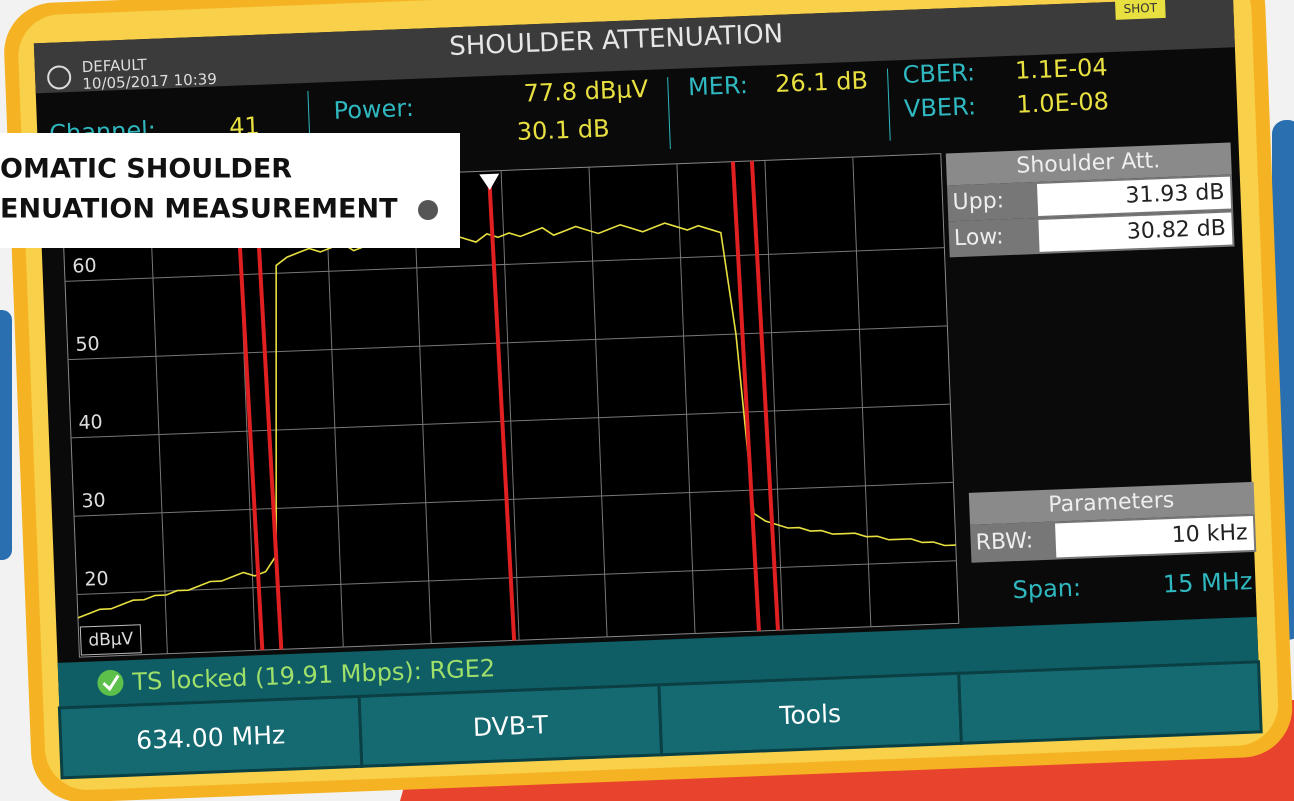  What do you see at coordinates (660, 720) in the screenshot?
I see `softkey-bar: 634.00 MHz DVB-T Tools` at bounding box center [660, 720].